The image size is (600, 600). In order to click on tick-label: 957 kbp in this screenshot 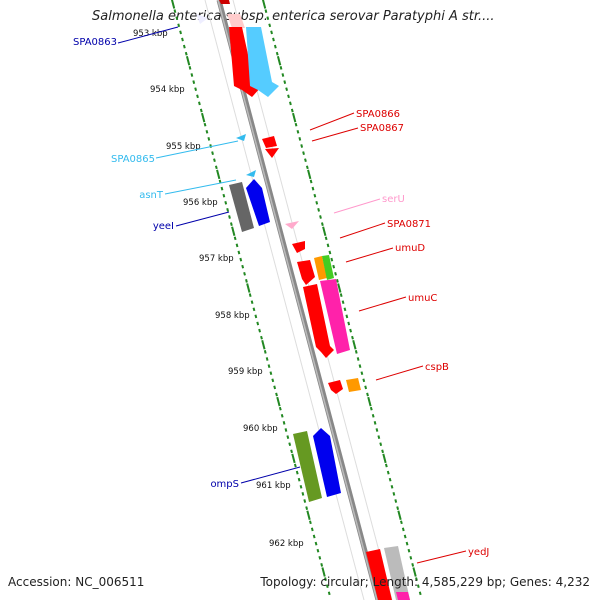, I will do `click(216, 259)`.